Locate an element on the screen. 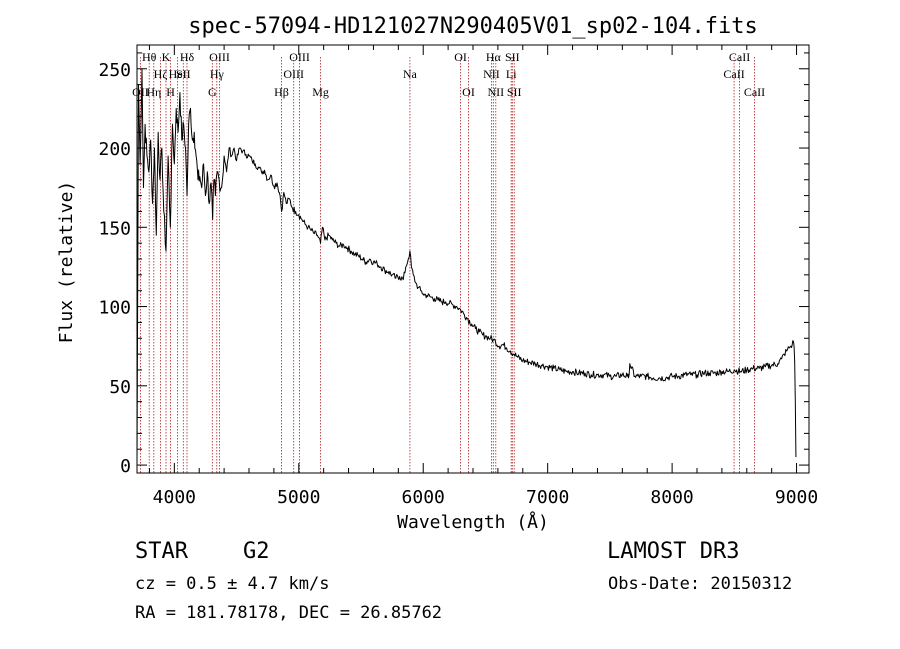  line-label-1: Hθ is located at coordinates (149, 57).